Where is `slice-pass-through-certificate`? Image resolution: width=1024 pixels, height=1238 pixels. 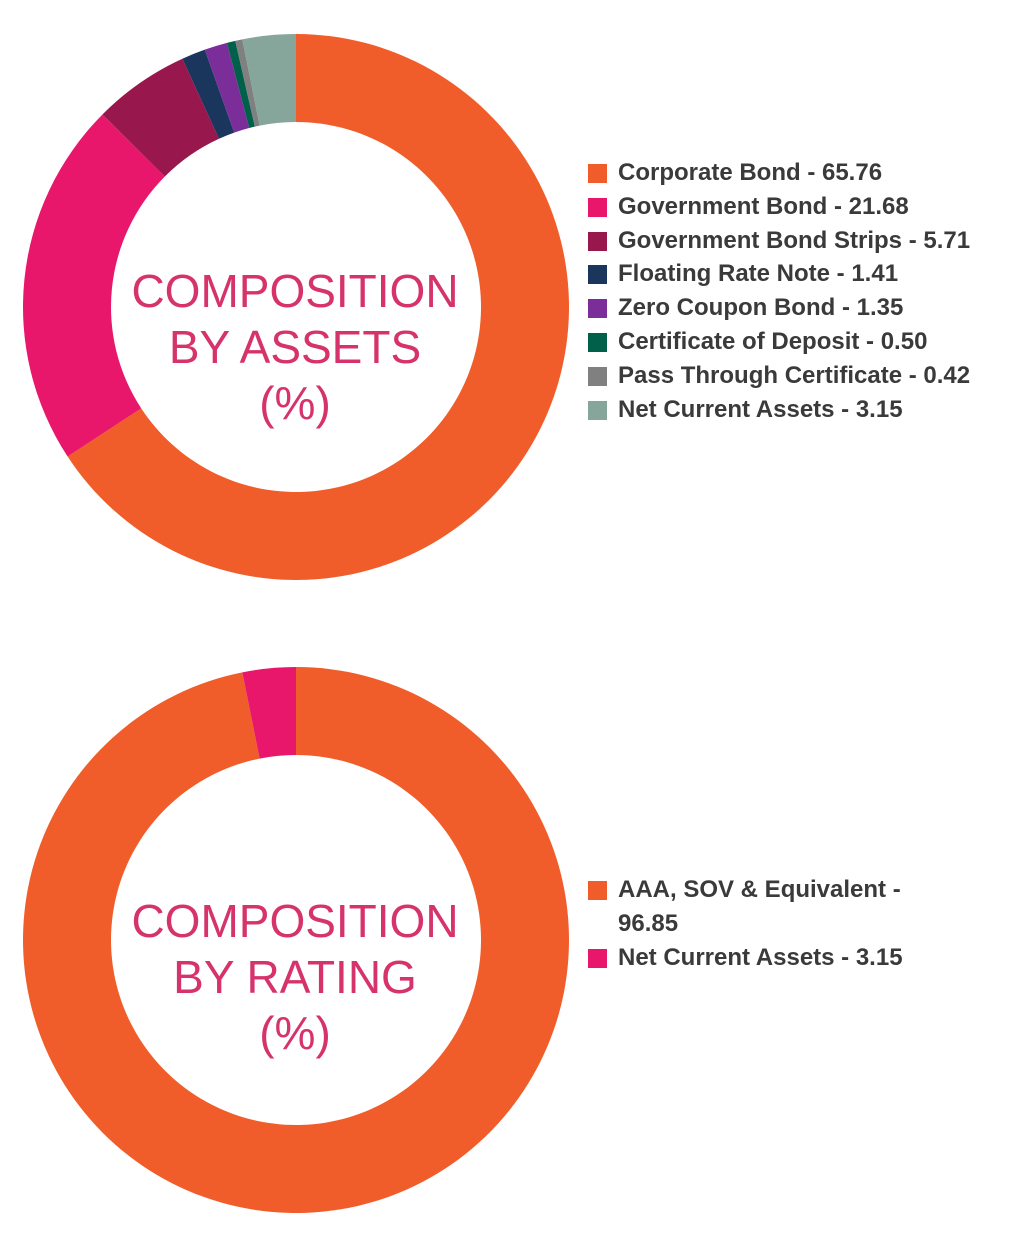 slice-pass-through-certificate is located at coordinates (247, 83).